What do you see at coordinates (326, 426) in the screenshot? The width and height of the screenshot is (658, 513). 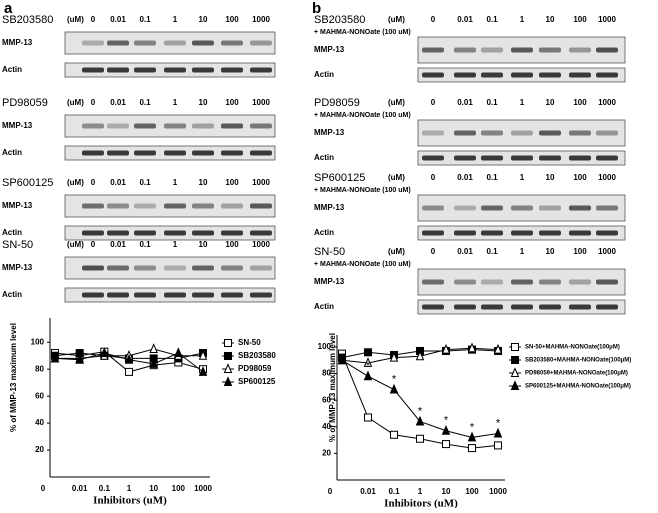 I see `y-tick-label: 40` at bounding box center [326, 426].